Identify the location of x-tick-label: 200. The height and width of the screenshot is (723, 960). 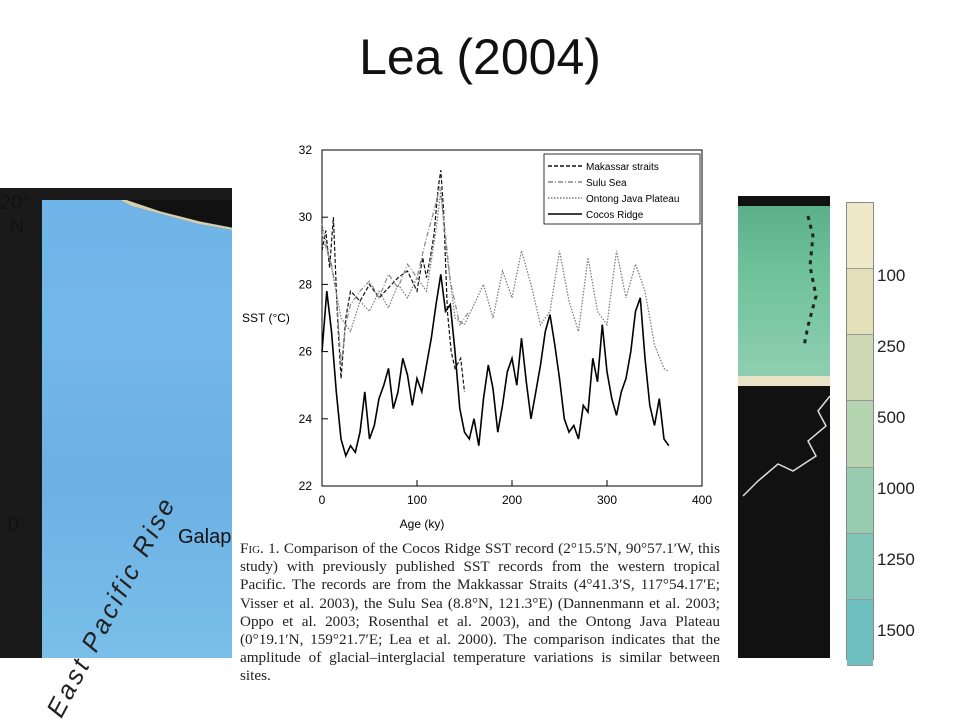
(512, 500).